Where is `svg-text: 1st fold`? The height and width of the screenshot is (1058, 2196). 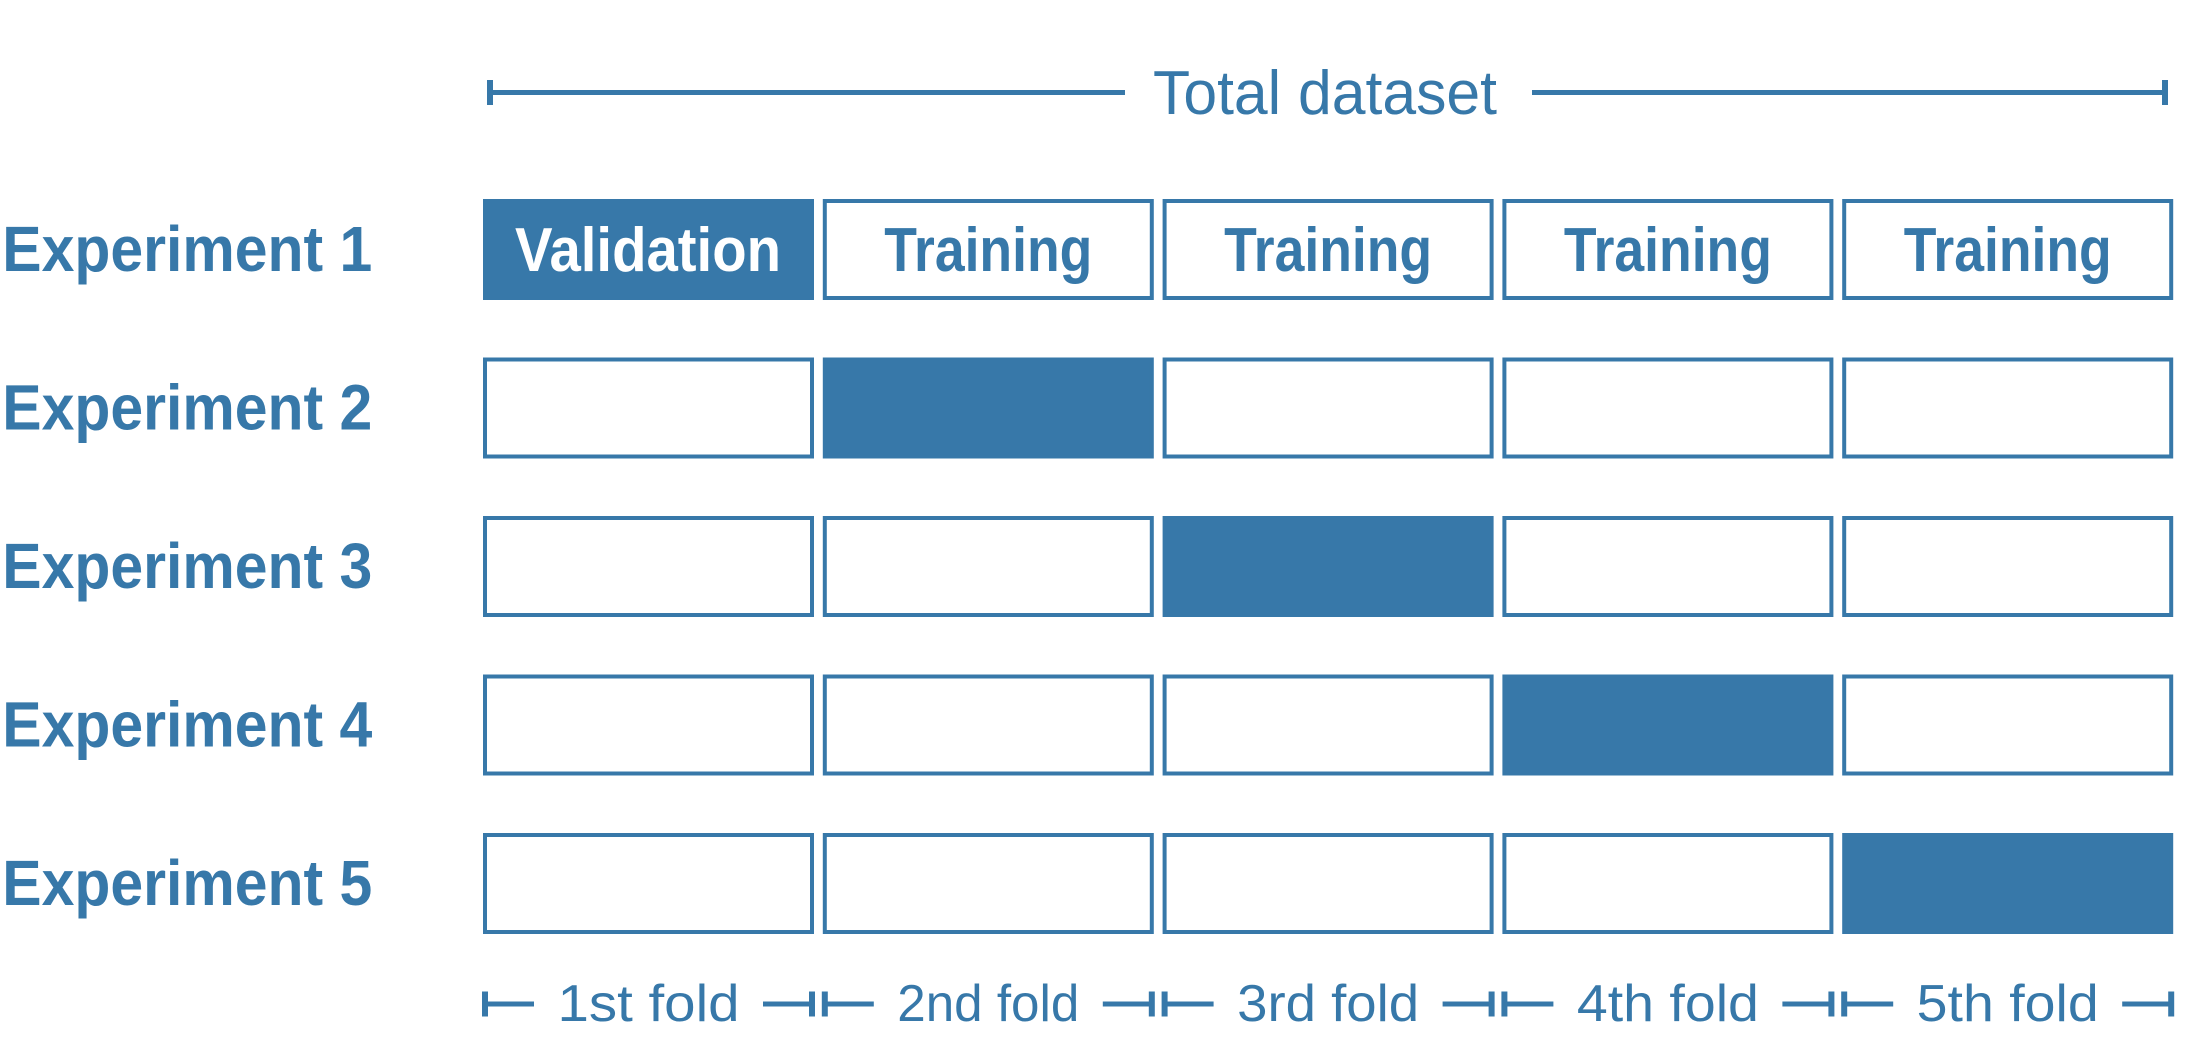
svg-text: 1st fold is located at coordinates (649, 1004).